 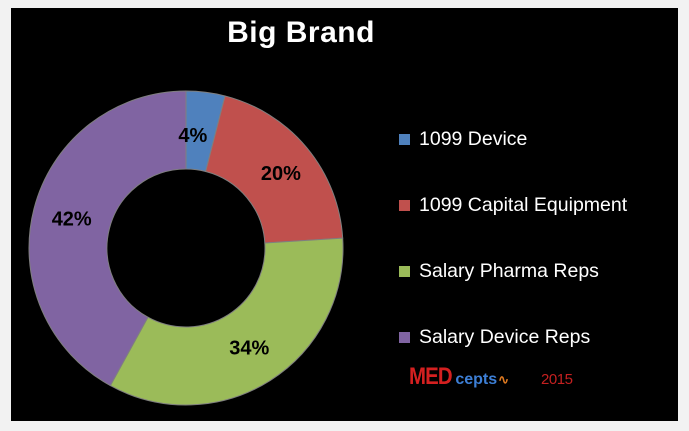 What do you see at coordinates (509, 270) in the screenshot?
I see `legend-label-3: Salary Pharma Reps` at bounding box center [509, 270].